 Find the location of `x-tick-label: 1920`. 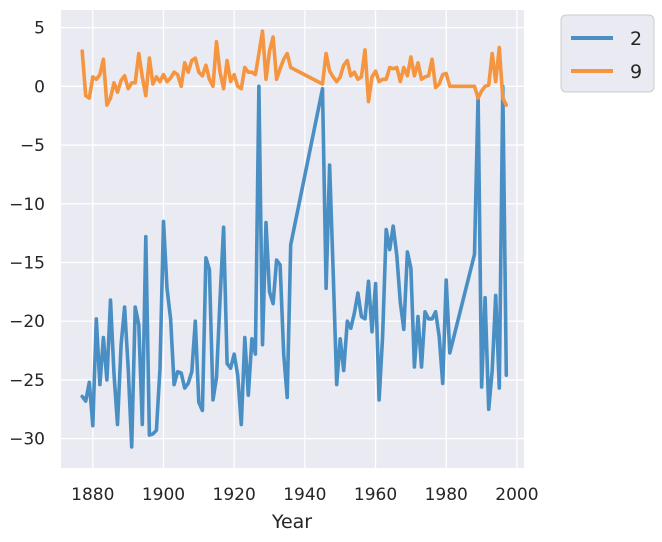

x-tick-label: 1920 is located at coordinates (234, 495).